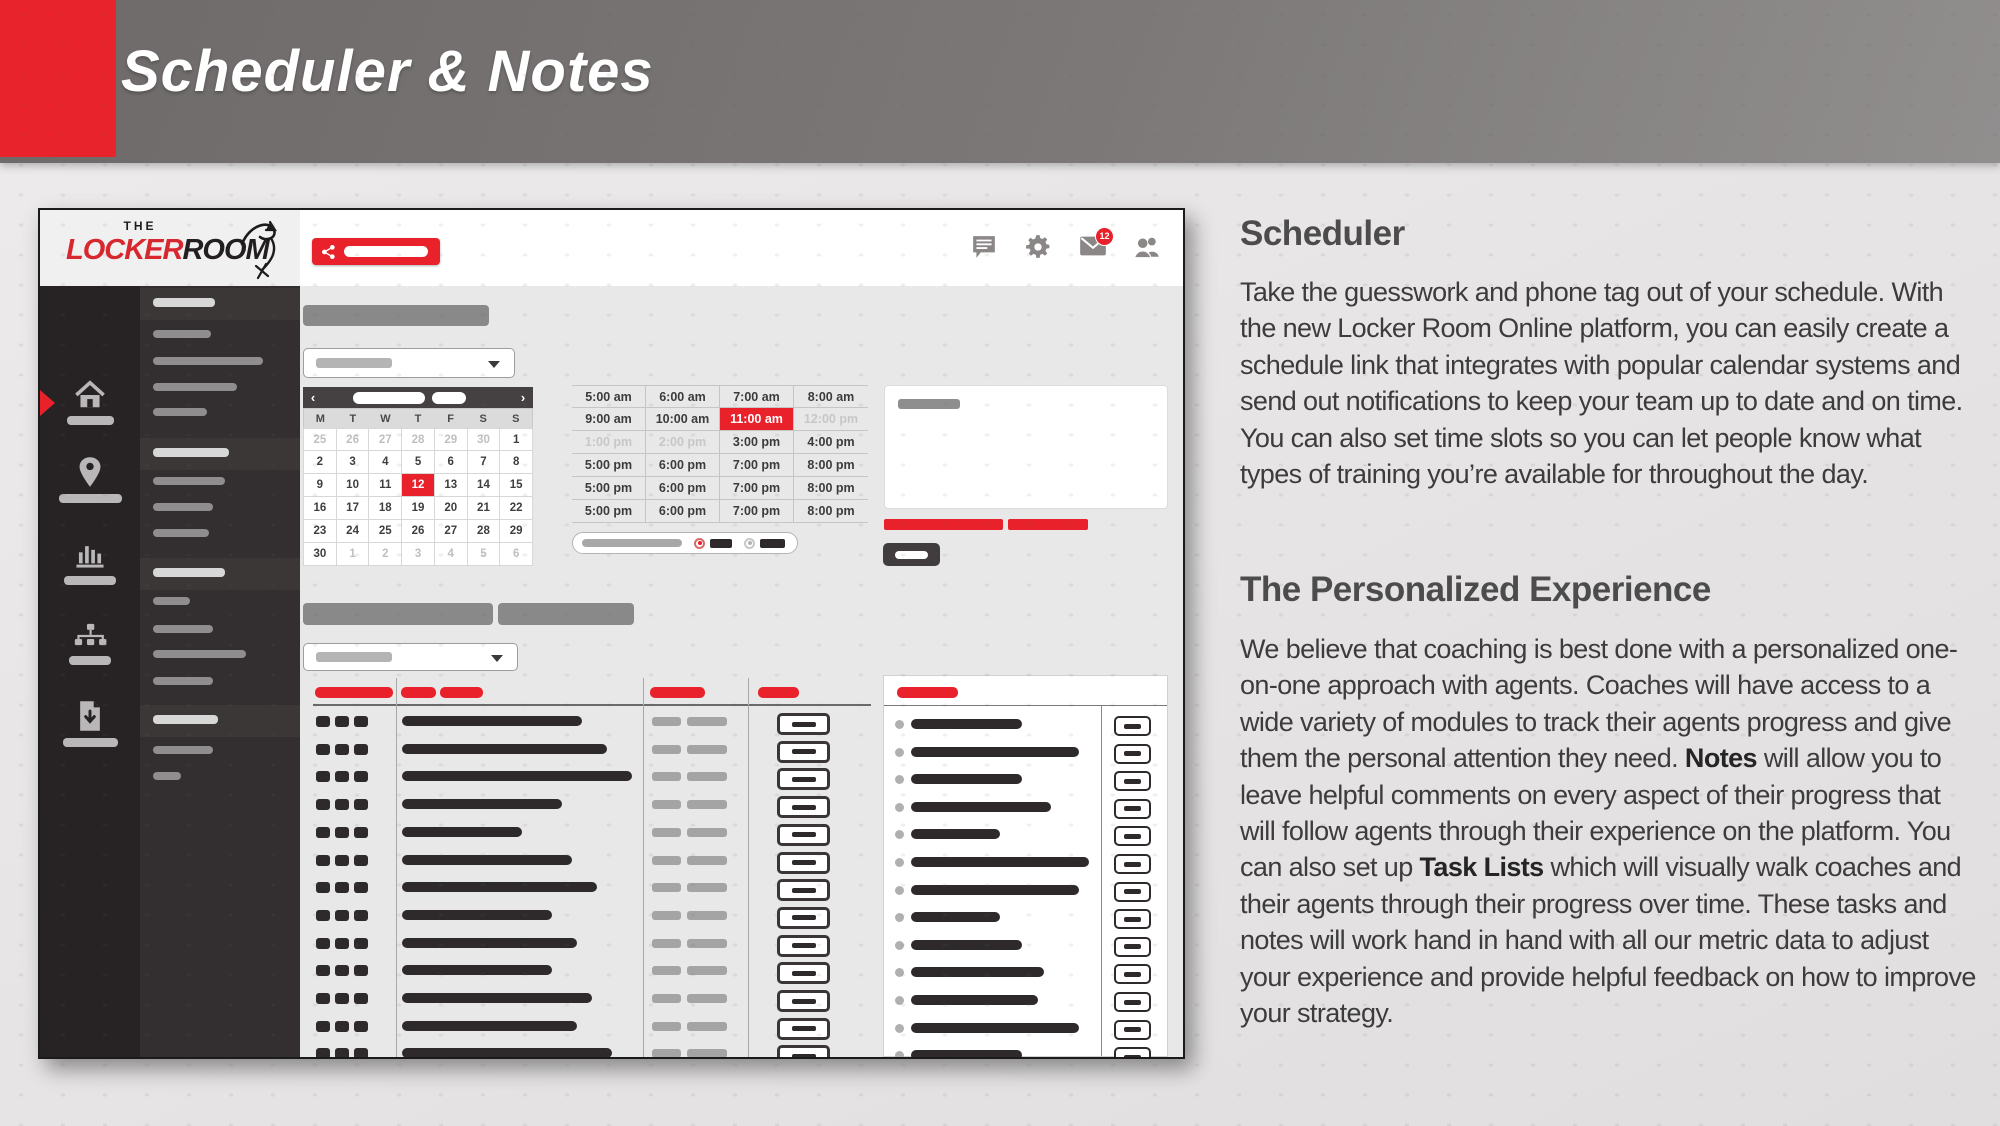  What do you see at coordinates (1147, 248) in the screenshot?
I see `users-icon` at bounding box center [1147, 248].